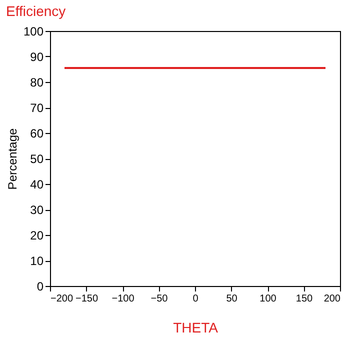 This screenshot has width=357, height=352. I want to click on x-tick-label: 0, so click(195, 299).